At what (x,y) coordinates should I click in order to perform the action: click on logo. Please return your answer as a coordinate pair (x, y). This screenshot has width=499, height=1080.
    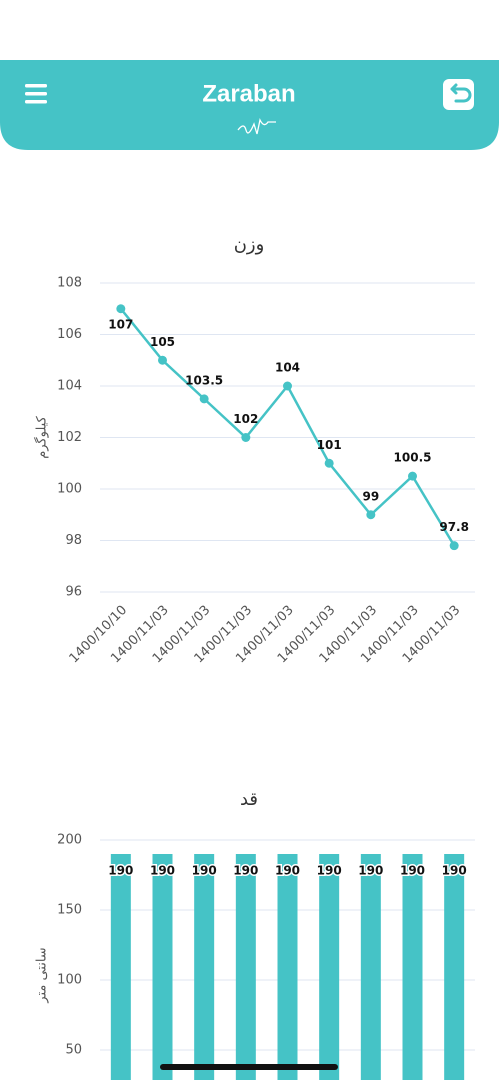
    Looking at the image, I should click on (256, 126).